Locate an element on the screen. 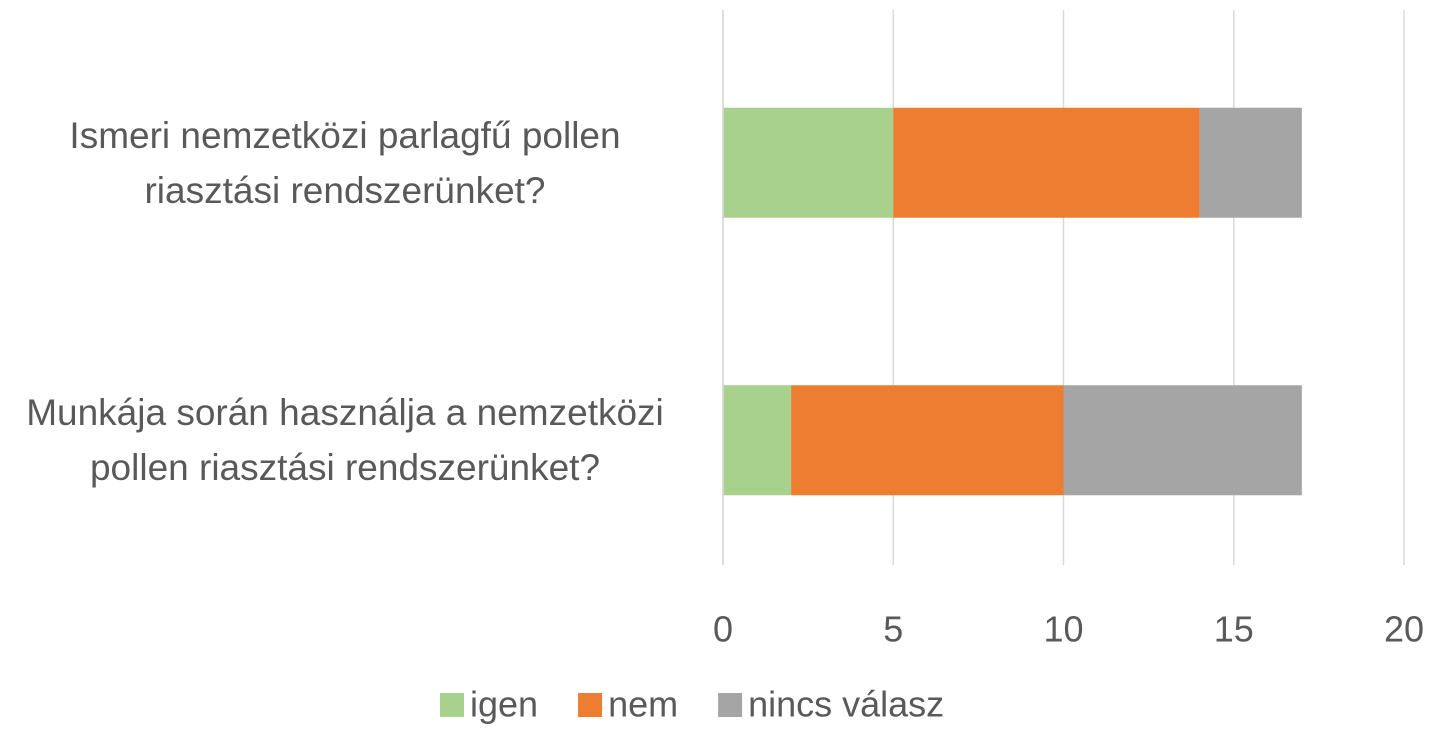  legend-label: nem is located at coordinates (643, 704).